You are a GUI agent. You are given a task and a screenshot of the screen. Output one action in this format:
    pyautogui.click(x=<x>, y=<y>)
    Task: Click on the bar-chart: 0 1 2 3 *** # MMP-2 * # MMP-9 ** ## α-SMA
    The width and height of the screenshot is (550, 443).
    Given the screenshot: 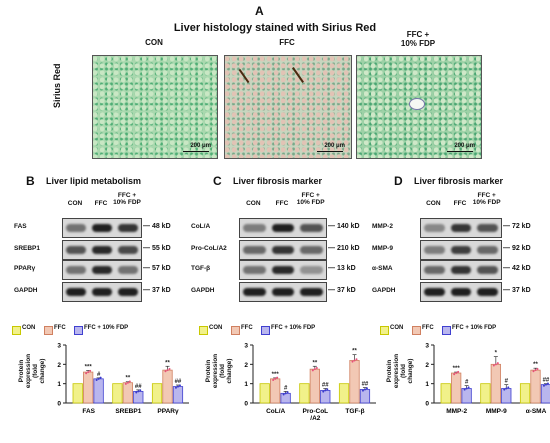 What is the action you would take?
    pyautogui.click(x=487, y=379)
    